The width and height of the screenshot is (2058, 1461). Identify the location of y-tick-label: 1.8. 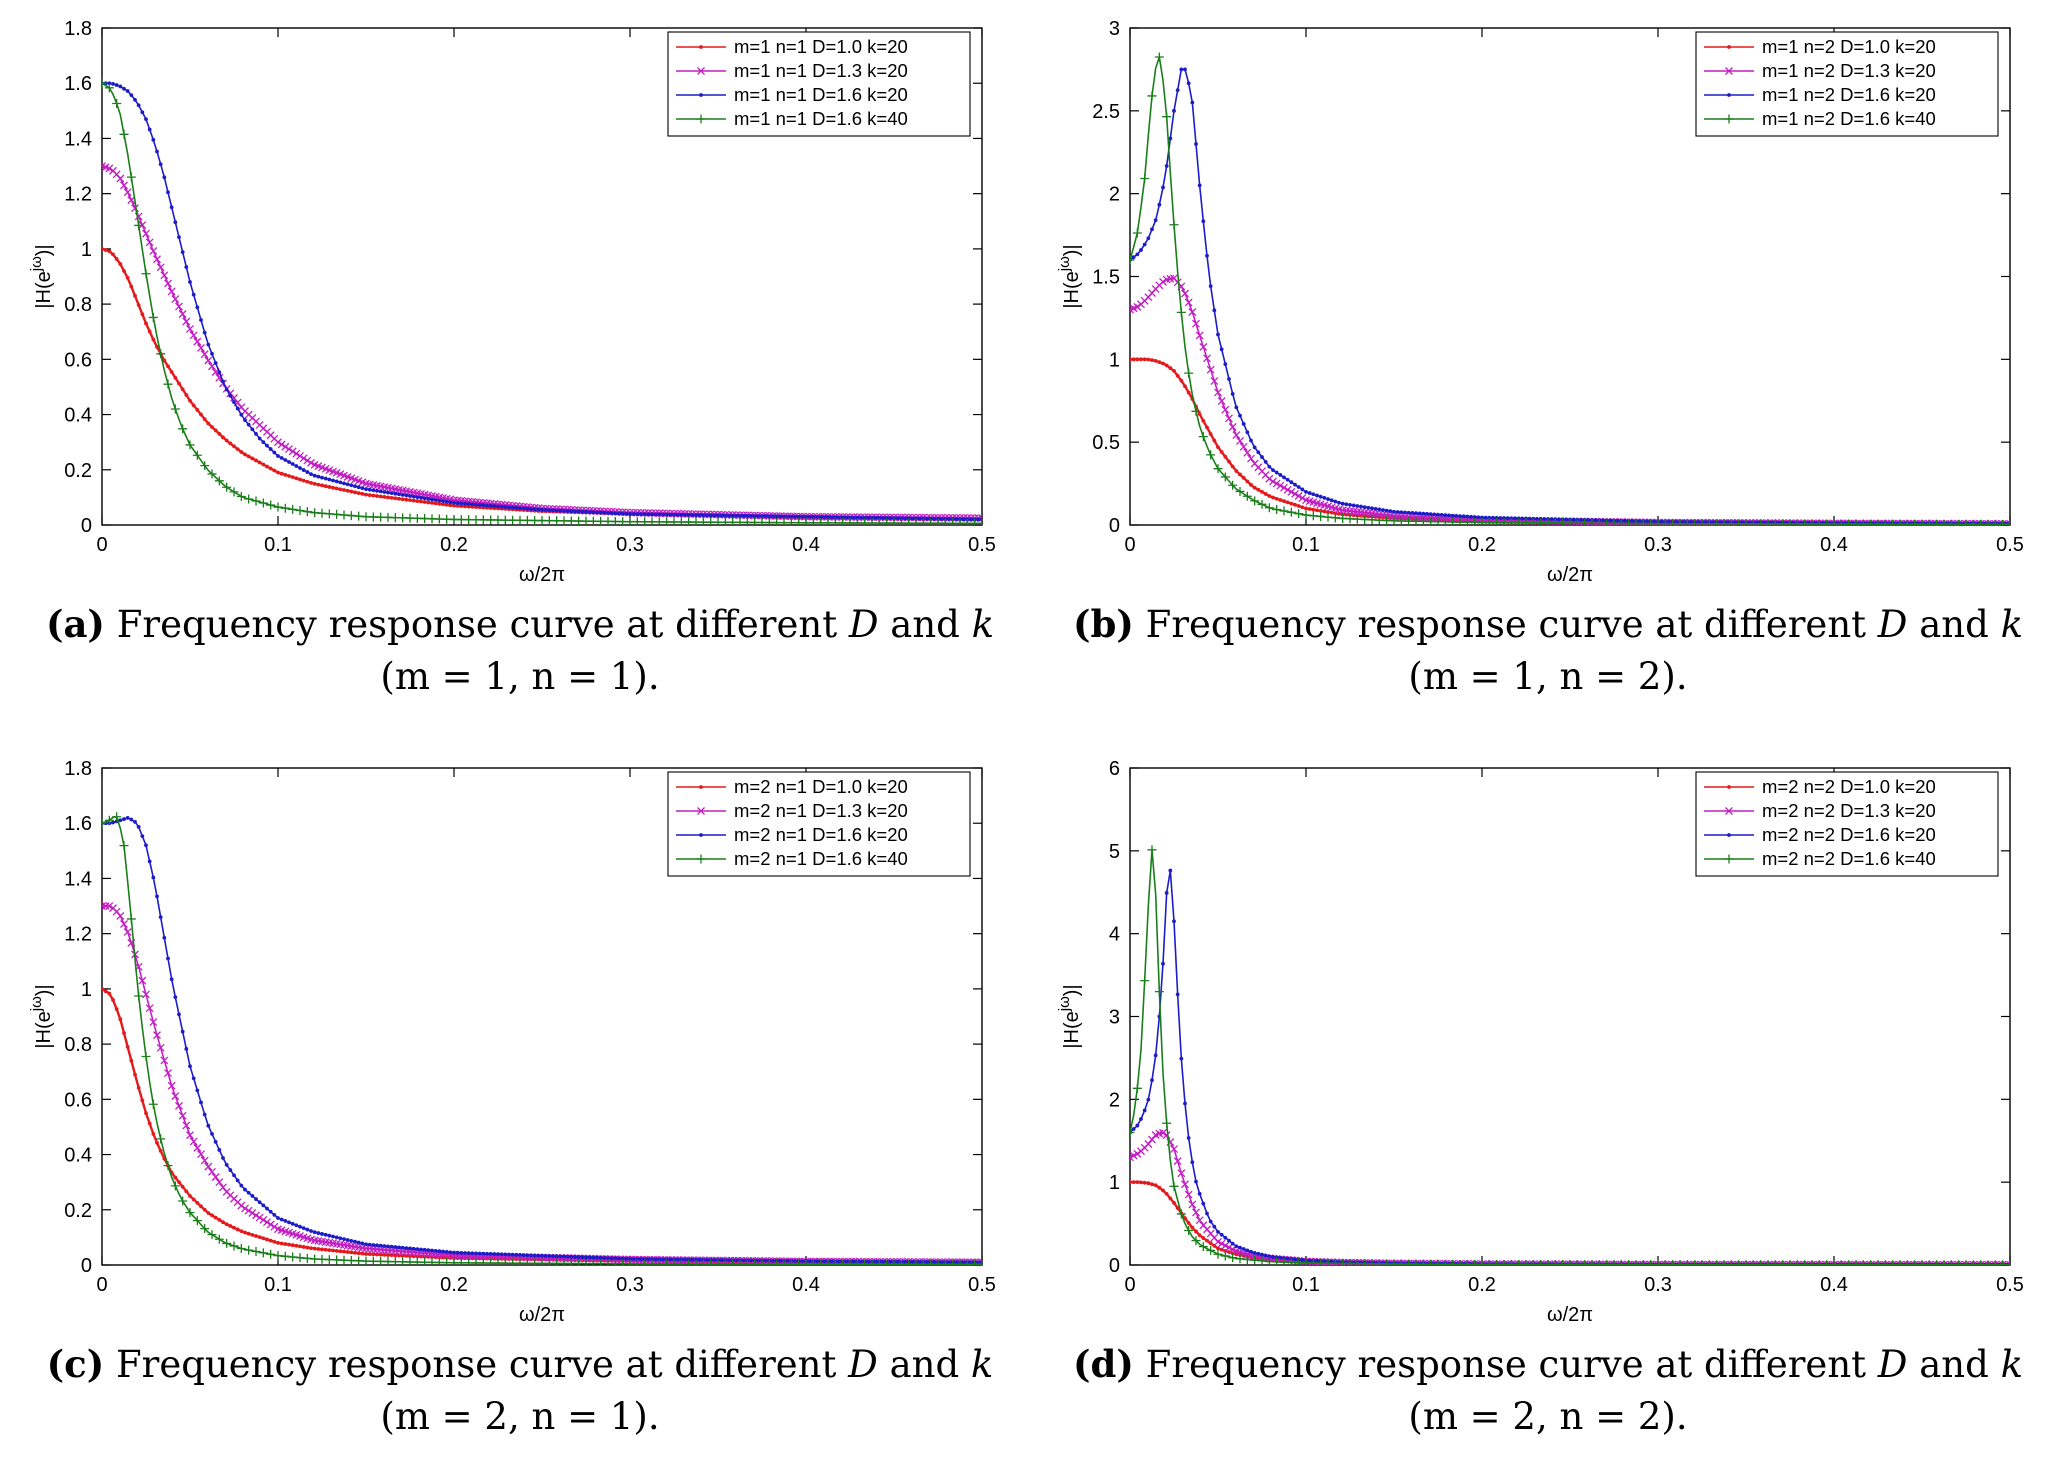
(78, 29).